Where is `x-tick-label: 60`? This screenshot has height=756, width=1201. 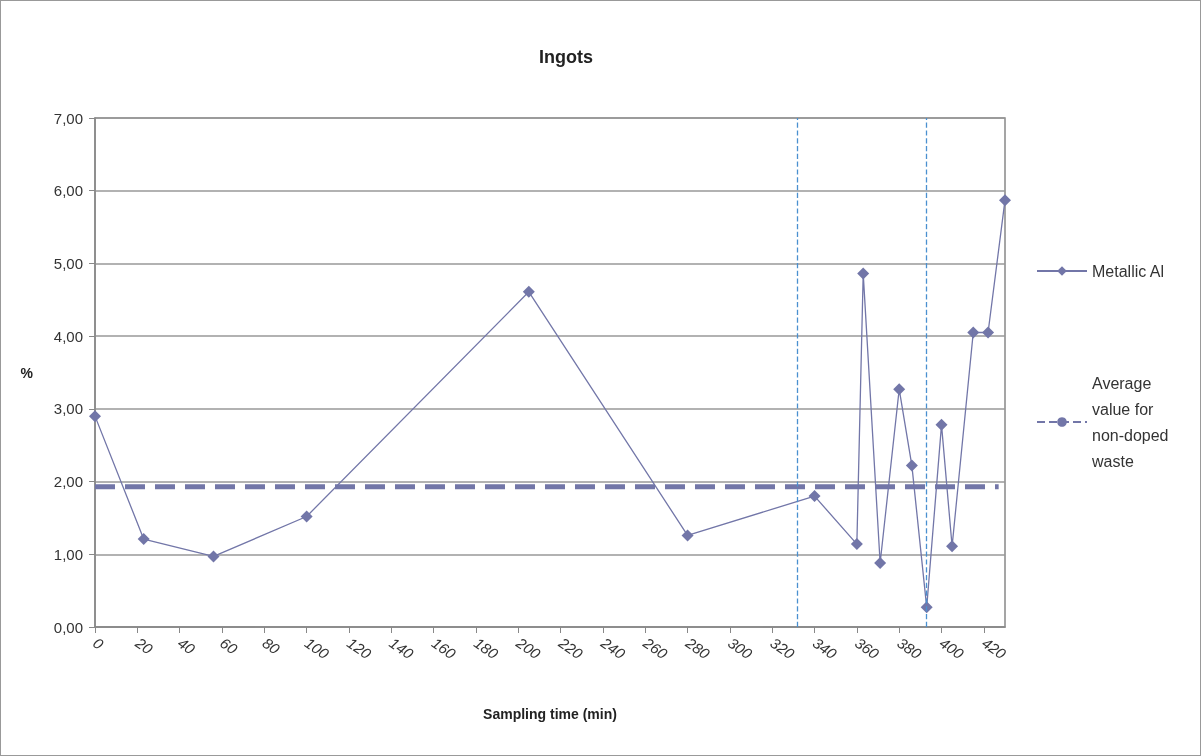
x-tick-label: 60 is located at coordinates (229, 646).